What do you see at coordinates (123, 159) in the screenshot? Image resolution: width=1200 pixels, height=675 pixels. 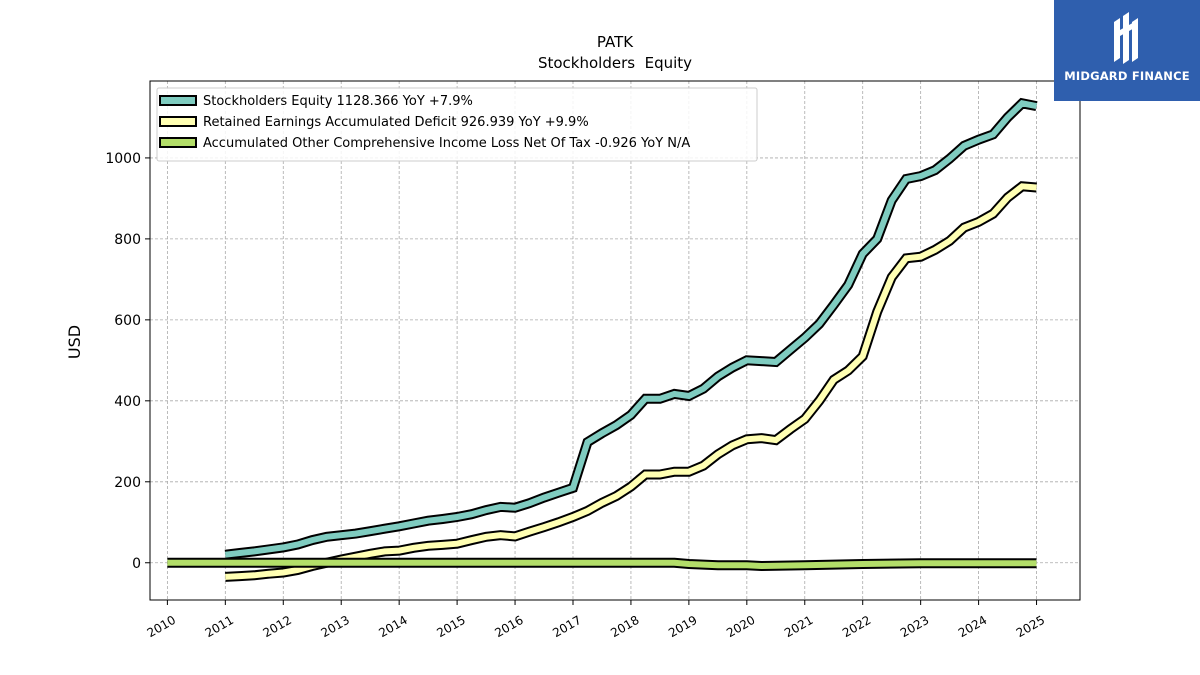 I see `y-tick-label: 1000` at bounding box center [123, 159].